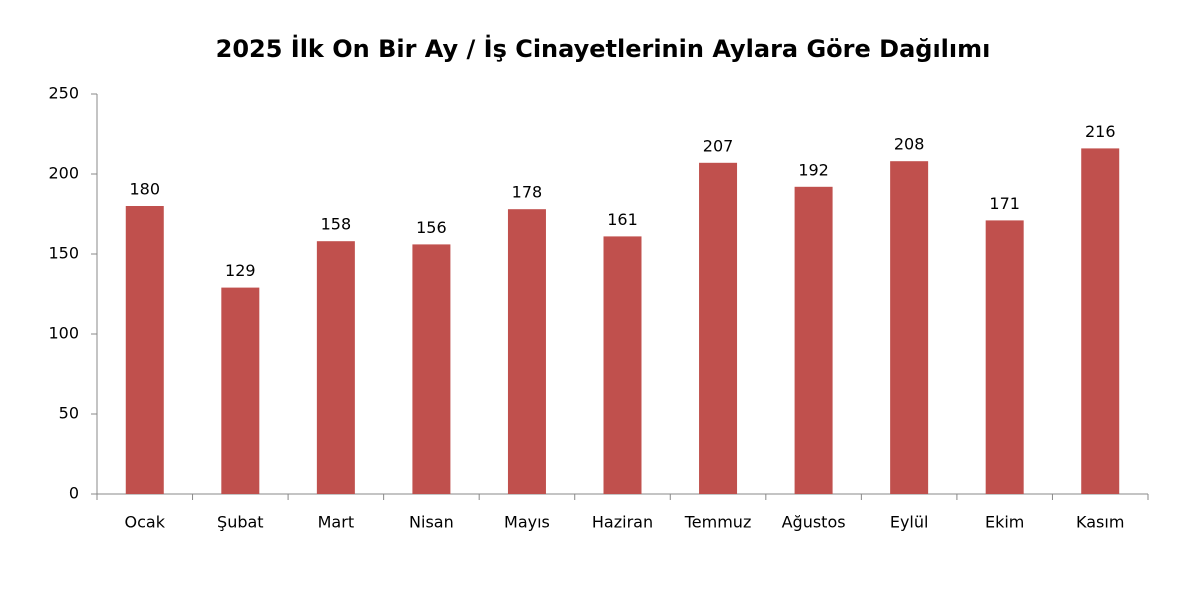  I want to click on data-label: 171, so click(1004, 203).